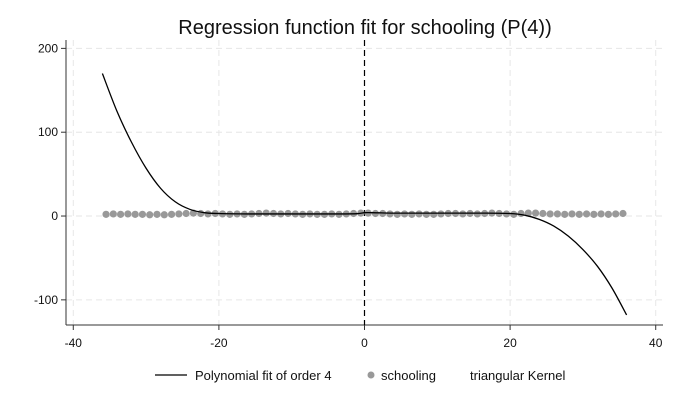  Describe the element at coordinates (48, 48) in the screenshot. I see `y-tick-label: 200` at that location.